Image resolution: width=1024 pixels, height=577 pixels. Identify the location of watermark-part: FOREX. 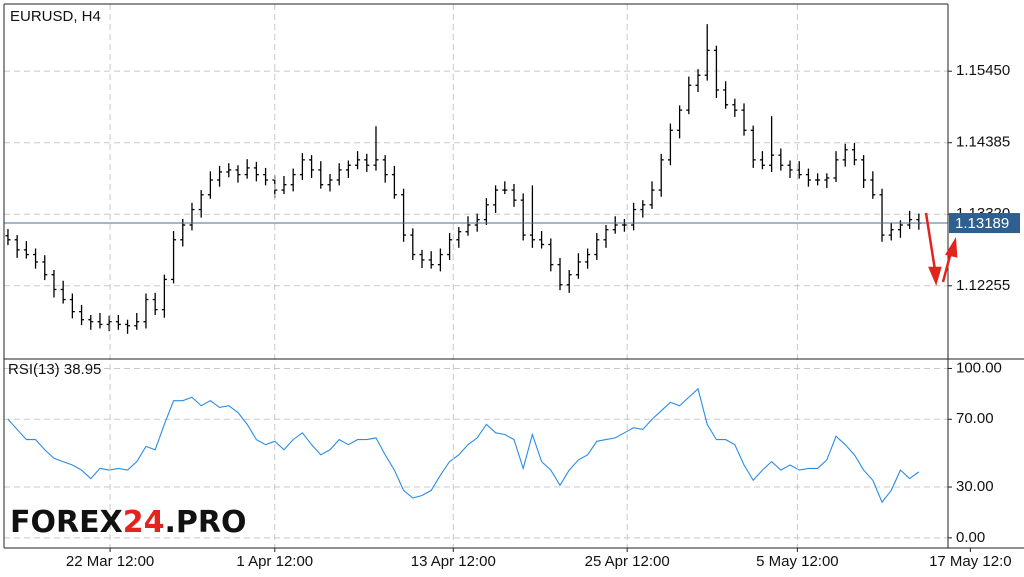
(66, 522).